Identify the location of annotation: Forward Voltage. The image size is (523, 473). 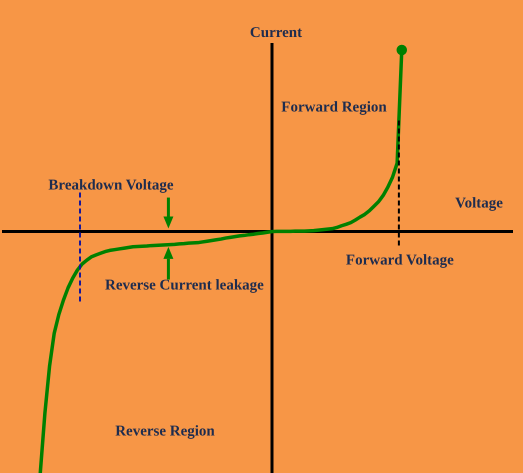
(400, 260).